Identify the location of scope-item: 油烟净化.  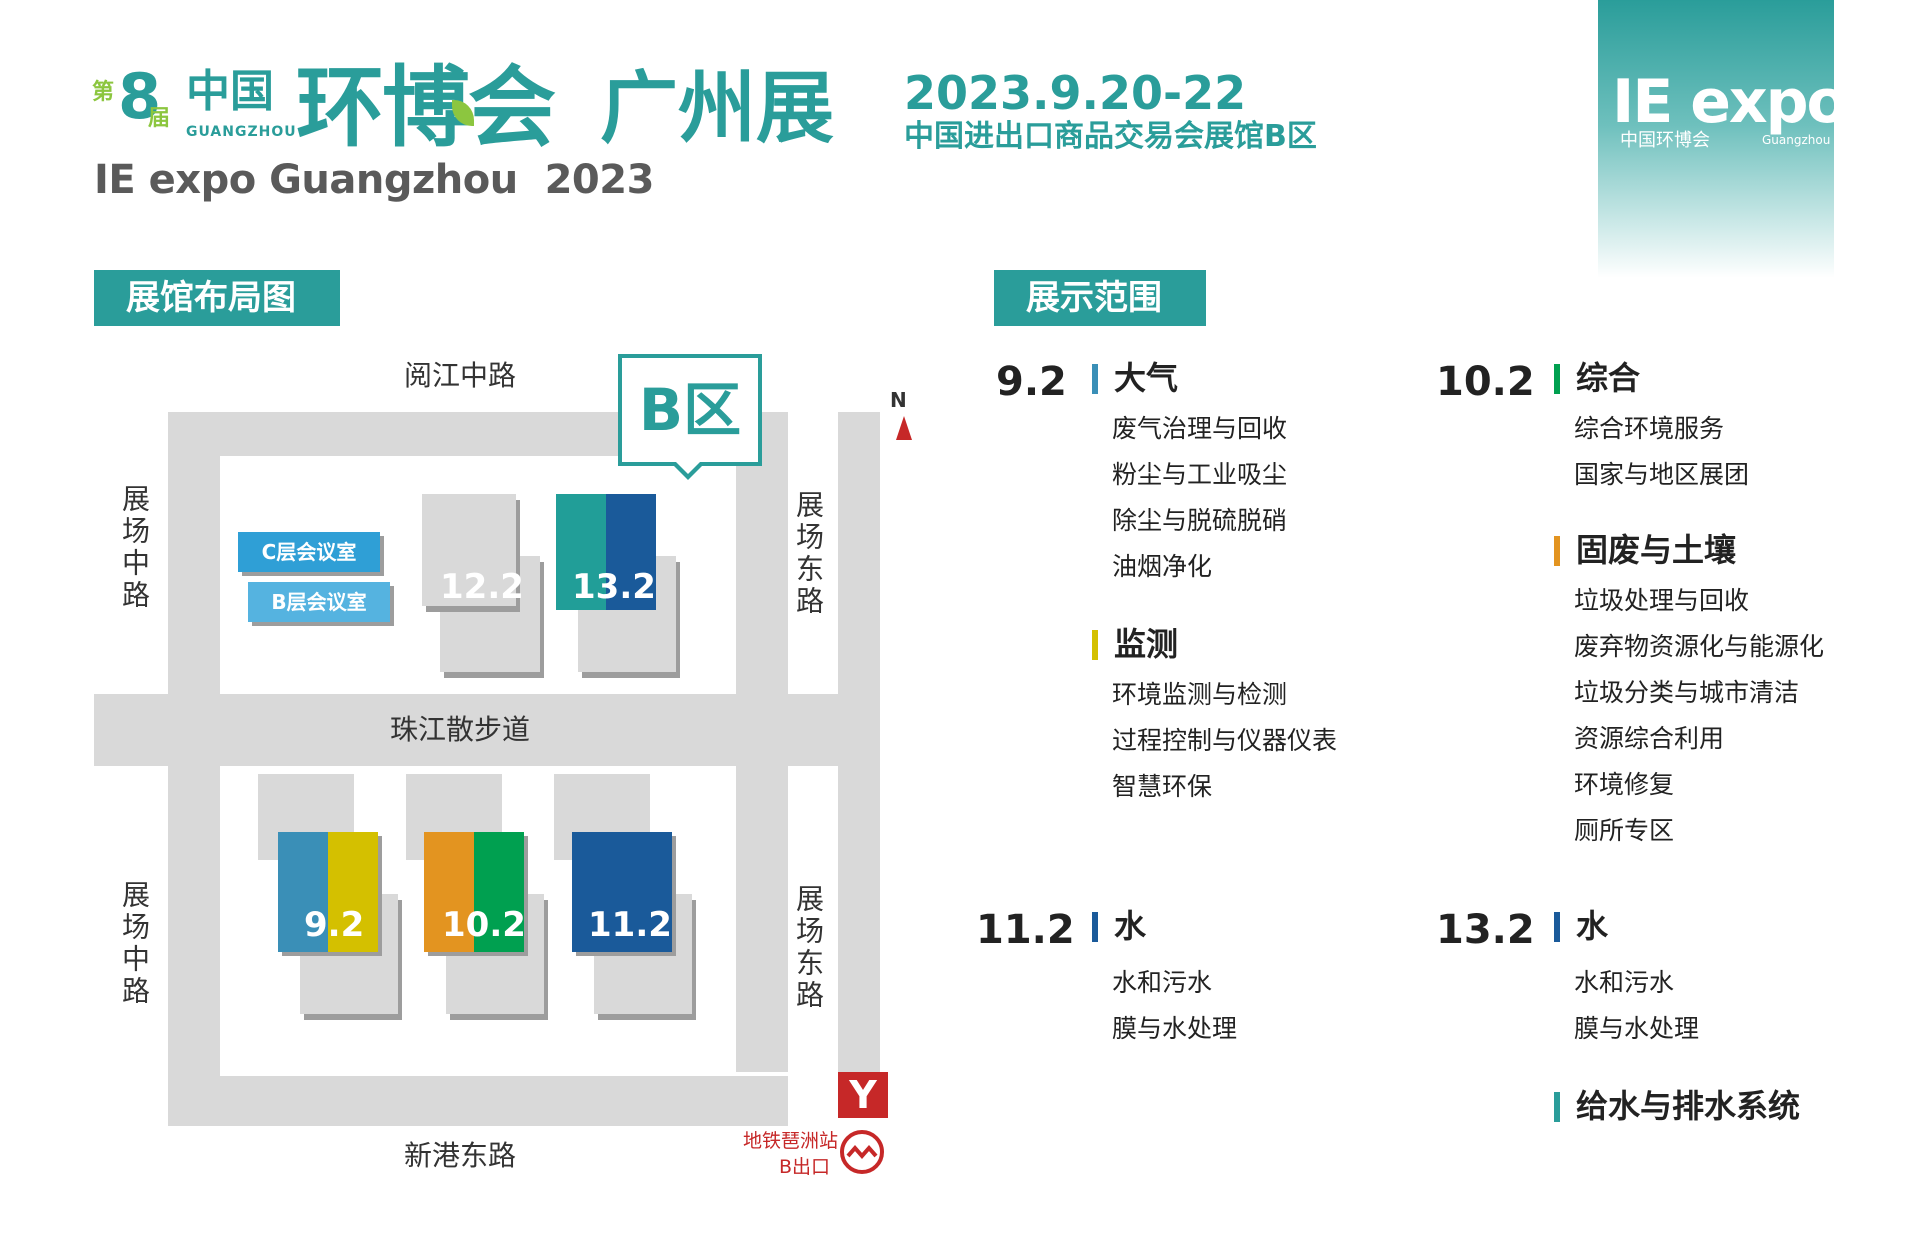
(1162, 566).